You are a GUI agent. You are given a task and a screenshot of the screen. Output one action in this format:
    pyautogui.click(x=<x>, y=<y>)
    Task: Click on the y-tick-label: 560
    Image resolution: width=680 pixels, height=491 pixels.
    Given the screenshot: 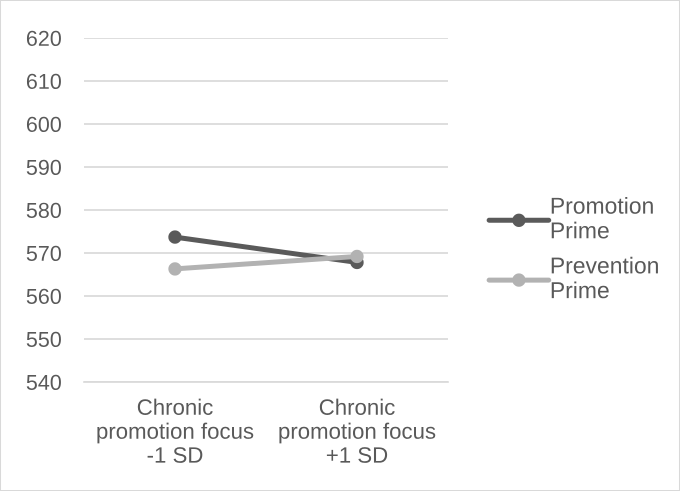 What is the action you would take?
    pyautogui.click(x=43, y=296)
    